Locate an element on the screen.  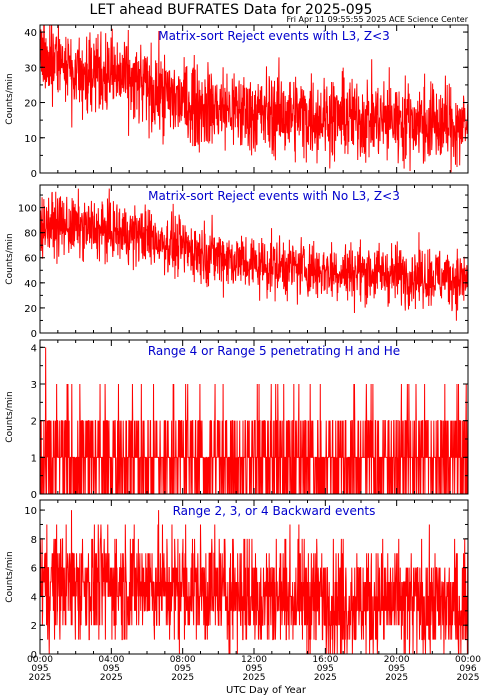
panel-title: Matrix-sort Reject events with L3, Z<3 is located at coordinates (274, 36).